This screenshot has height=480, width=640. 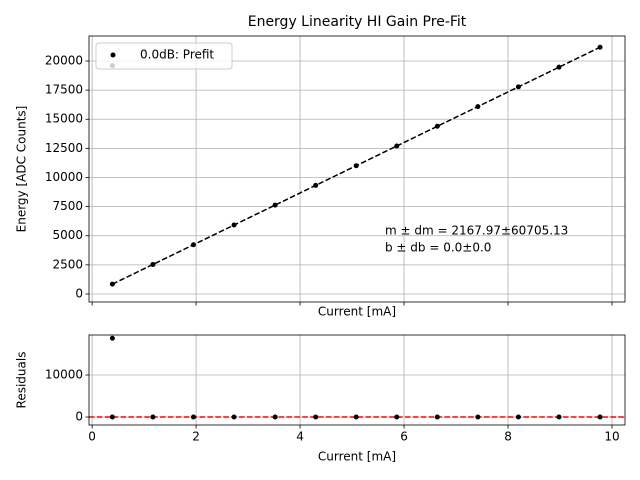 I want to click on y-axis-label: Energy [ADC Counts], so click(x=22, y=169).